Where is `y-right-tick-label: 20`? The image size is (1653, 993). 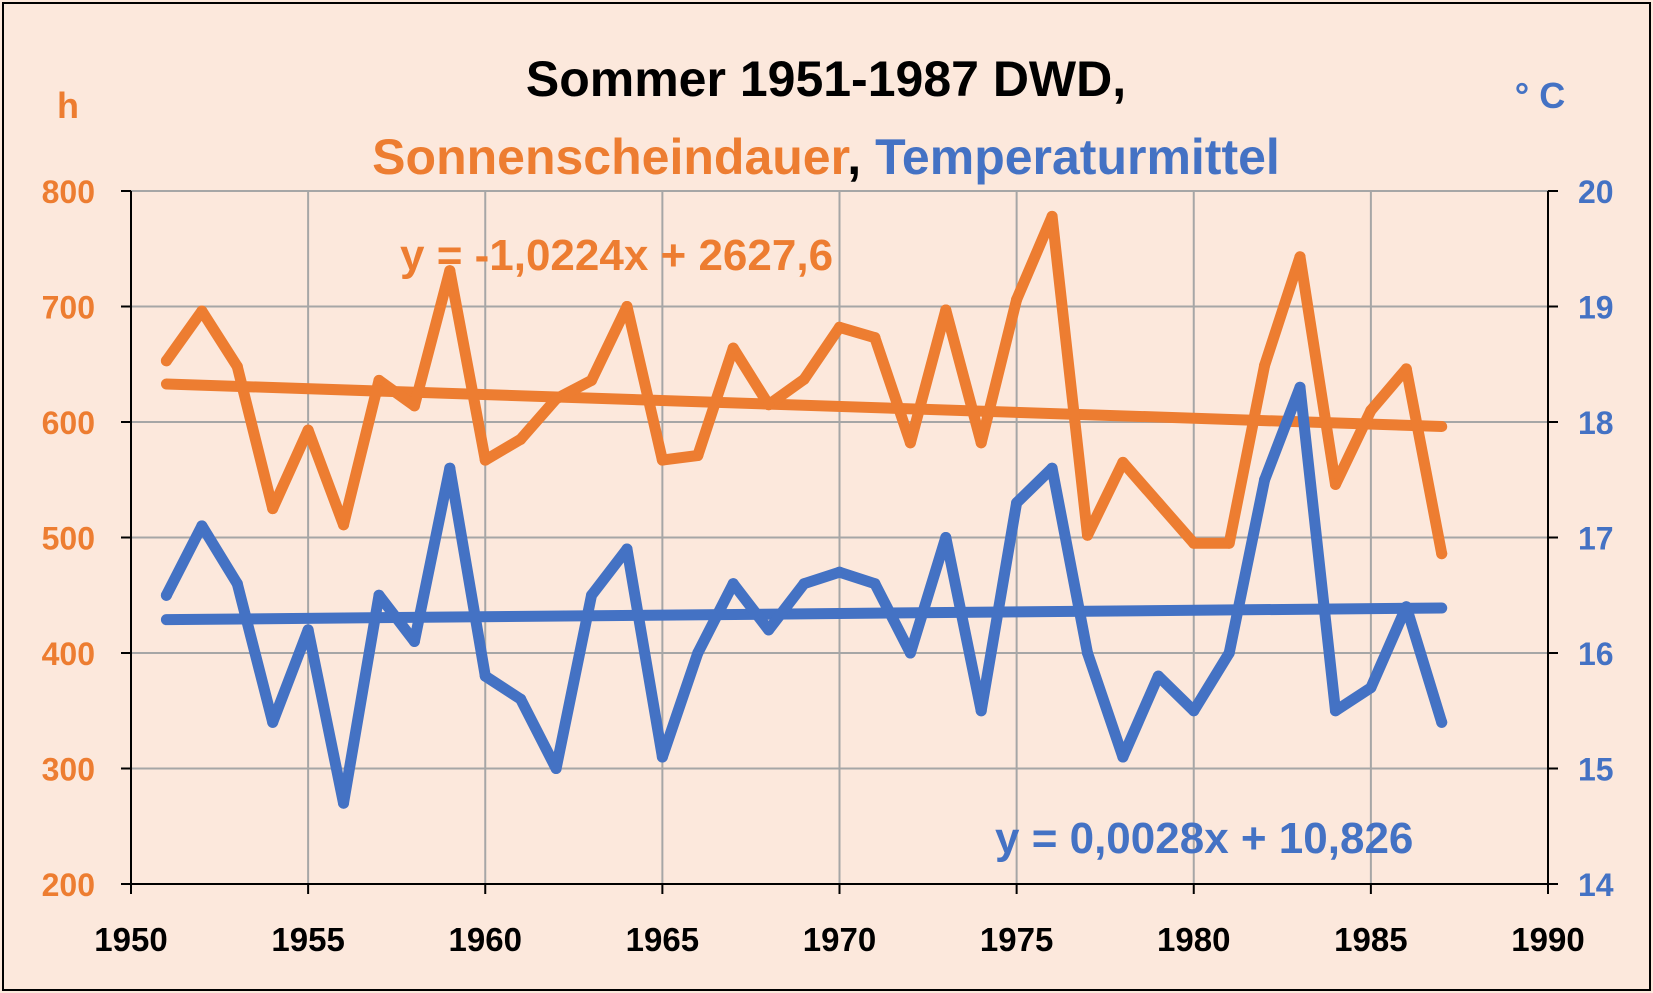 y-right-tick-label: 20 is located at coordinates (1596, 192).